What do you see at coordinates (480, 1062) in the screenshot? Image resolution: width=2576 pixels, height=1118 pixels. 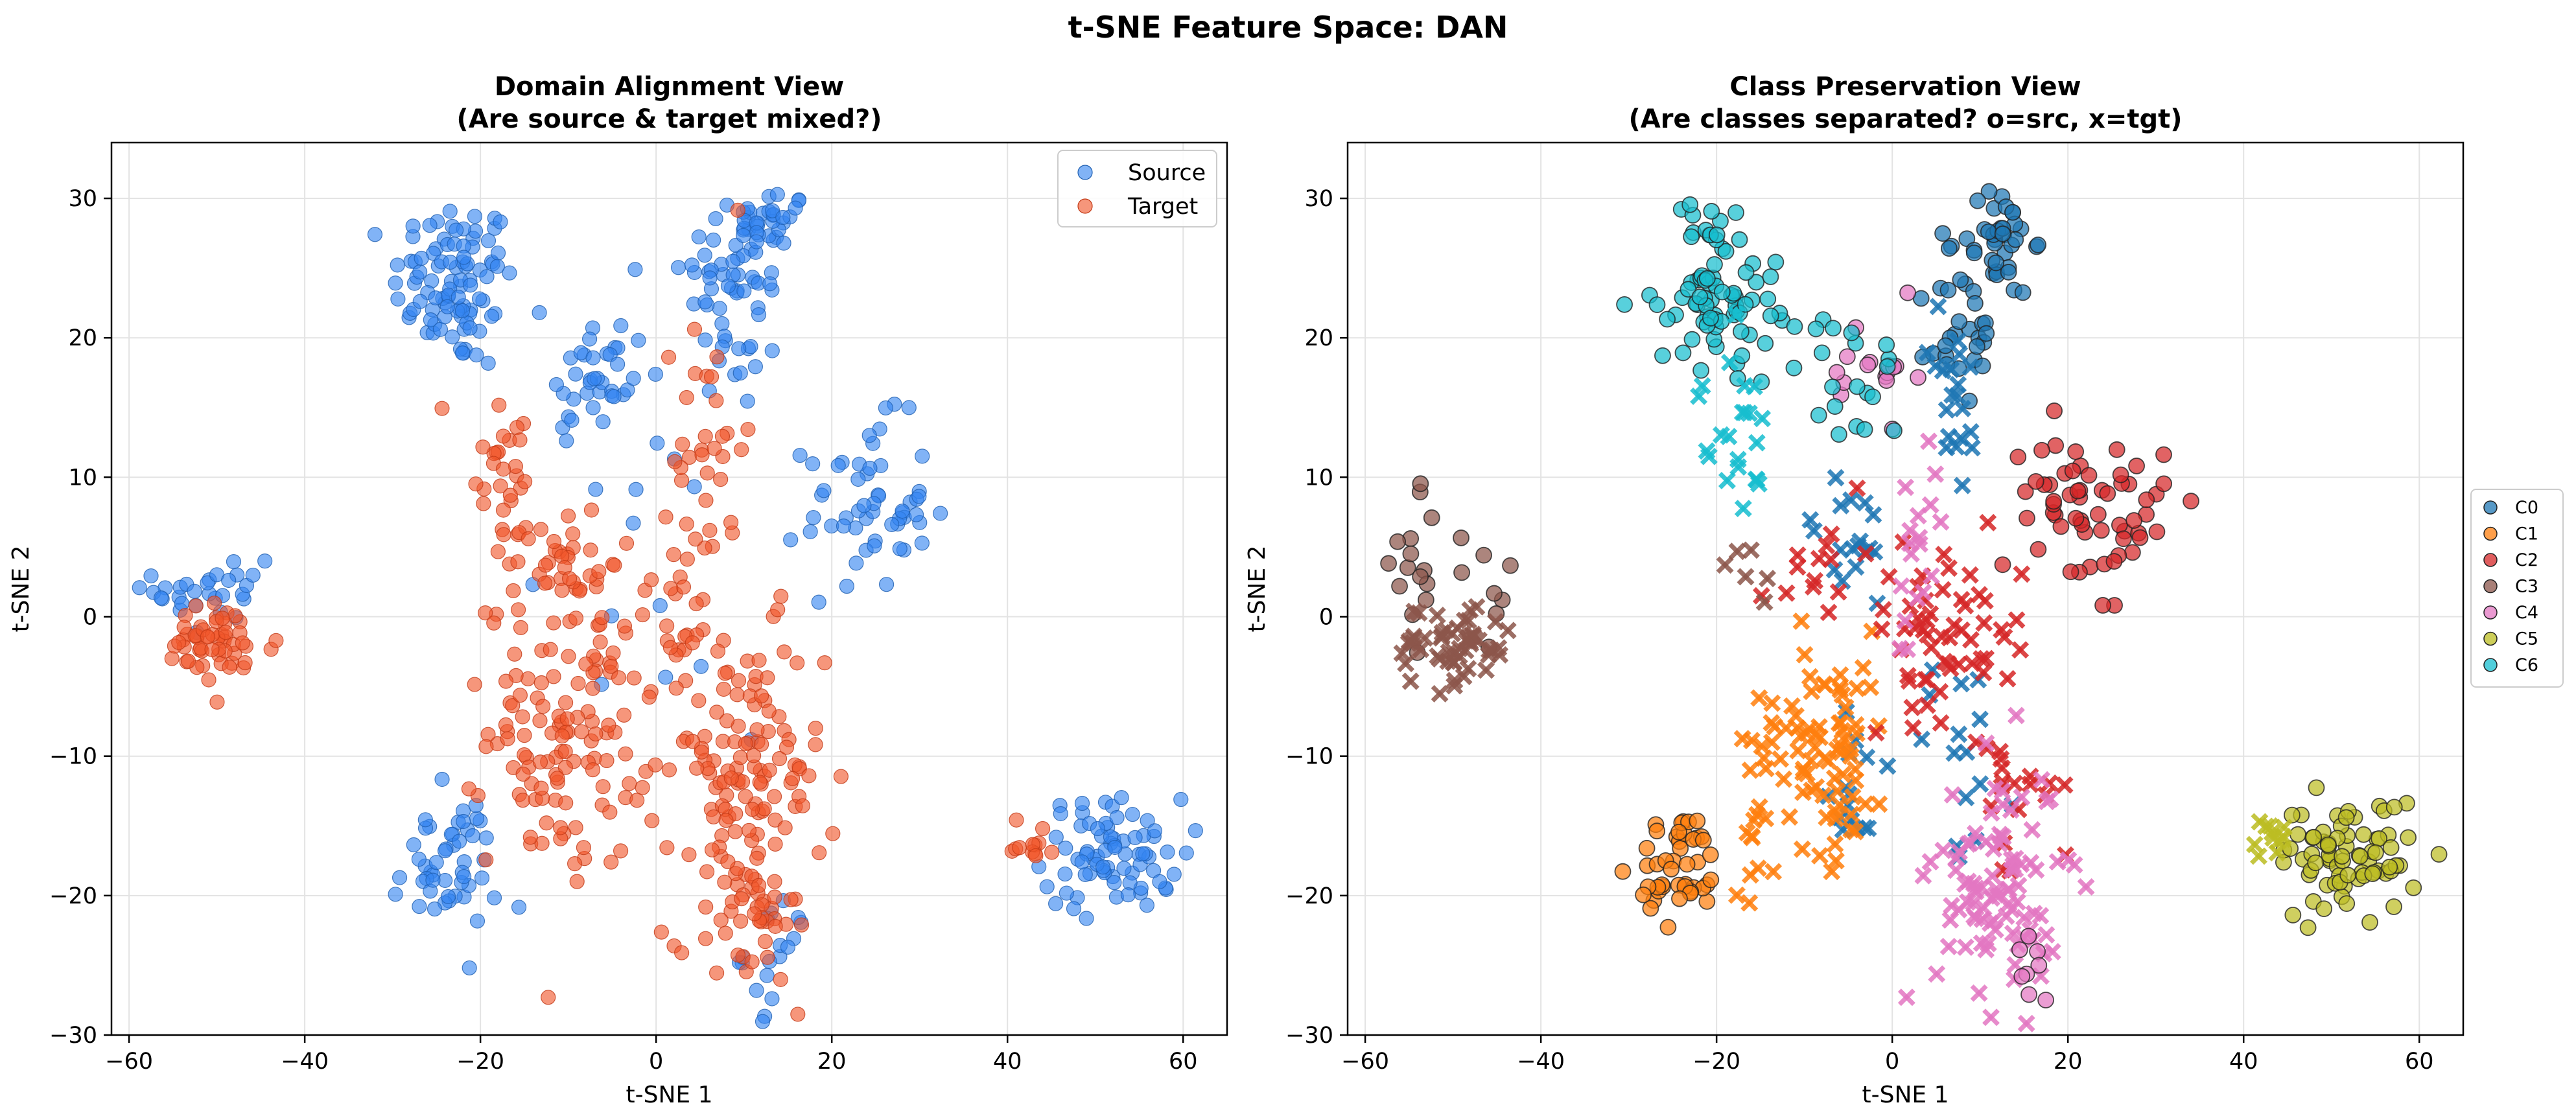 I see `x-tick-label: −20` at bounding box center [480, 1062].